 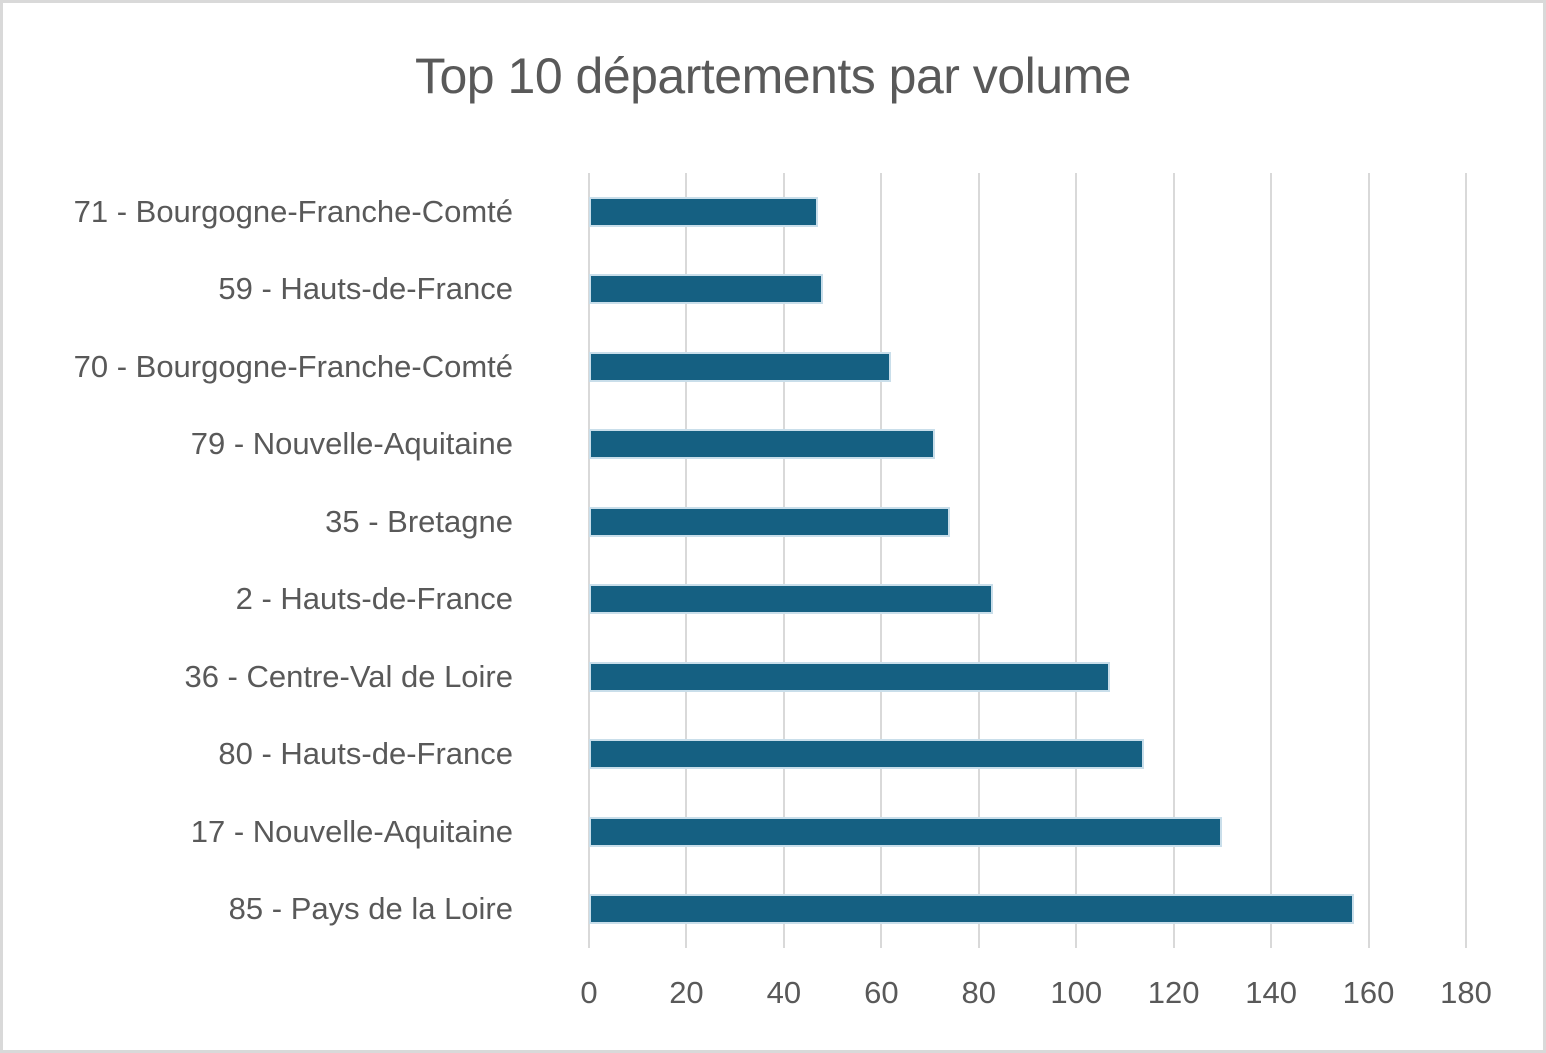 I want to click on x-tick-label: 160, so click(x=1368, y=992).